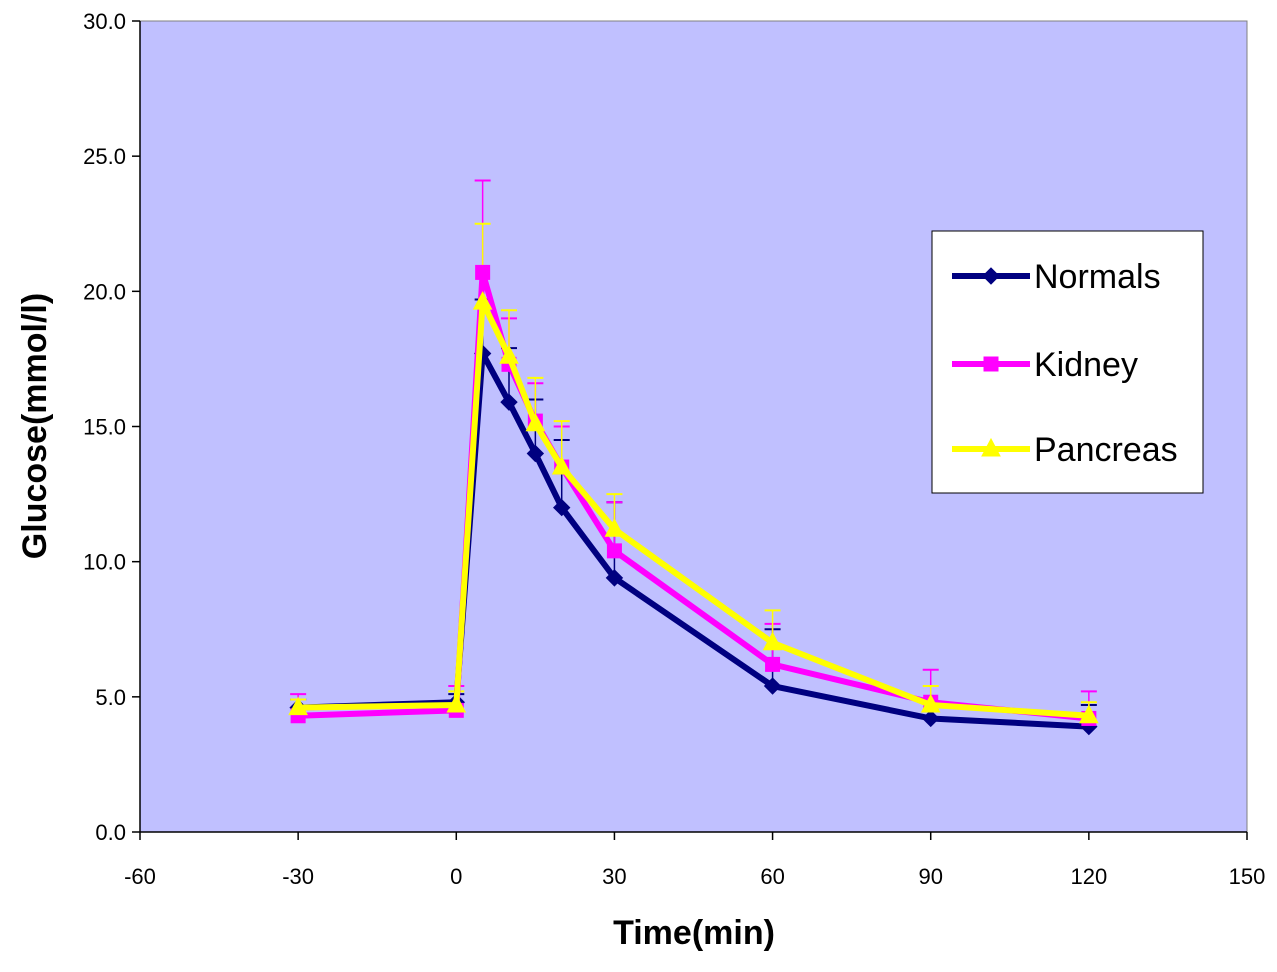 The height and width of the screenshot is (972, 1277). Describe the element at coordinates (104, 562) in the screenshot. I see `y-tick-label: 10.0` at that location.